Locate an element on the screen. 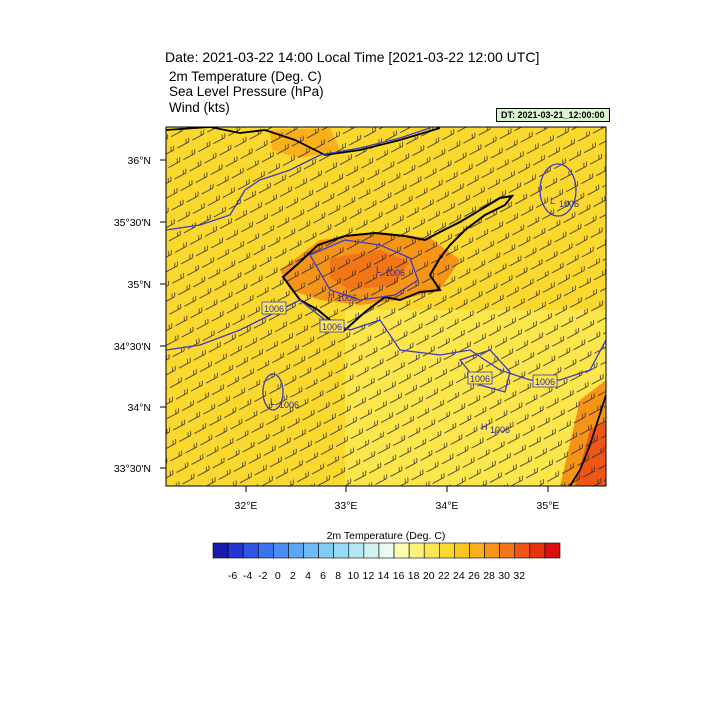  colorbar-title: 2m Temperature (Deg. C) is located at coordinates (386, 536).